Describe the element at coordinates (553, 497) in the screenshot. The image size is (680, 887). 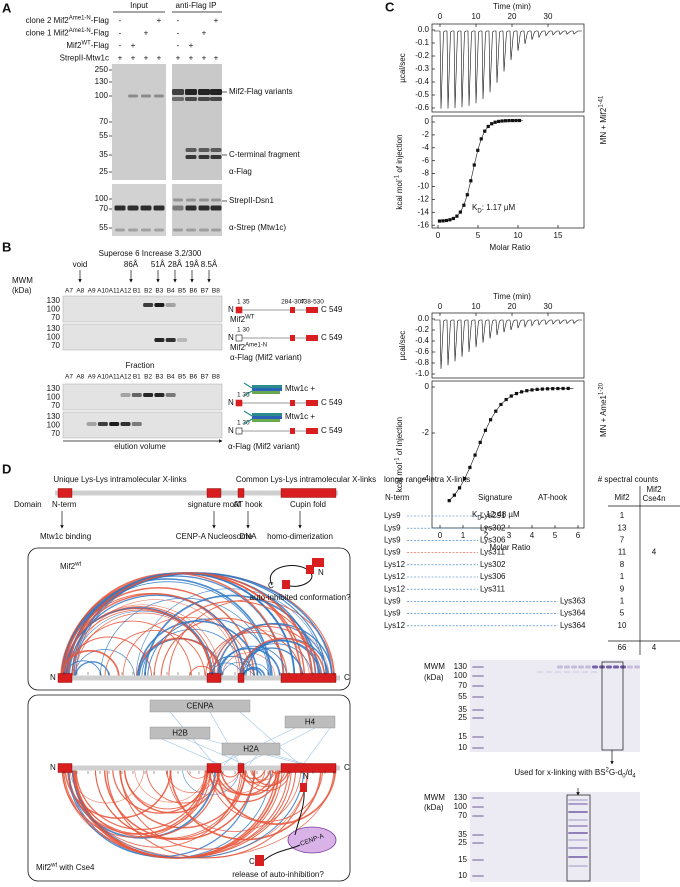
I see `table-header: AT-hook` at that location.